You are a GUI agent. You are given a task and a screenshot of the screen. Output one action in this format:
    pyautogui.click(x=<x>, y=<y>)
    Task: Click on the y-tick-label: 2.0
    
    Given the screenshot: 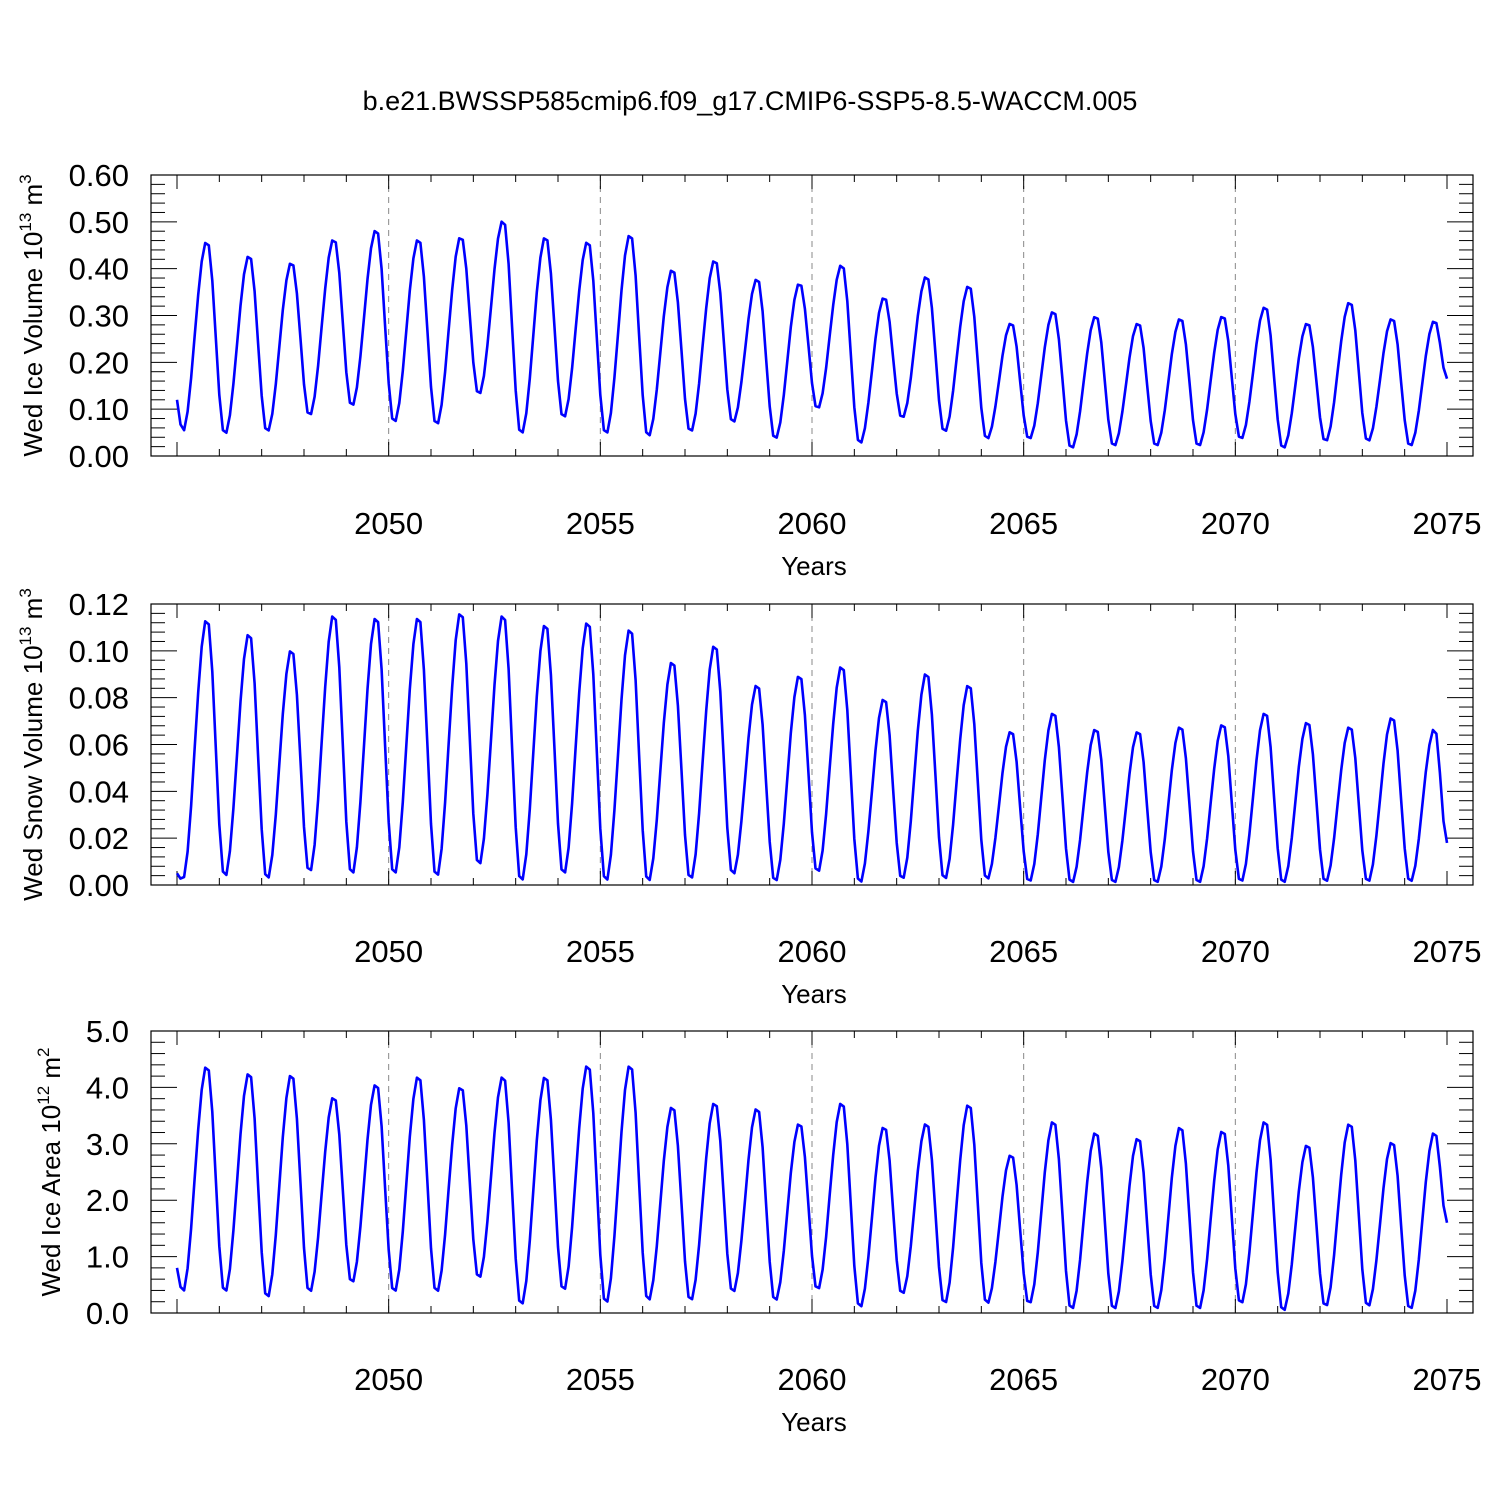 What is the action you would take?
    pyautogui.click(x=107, y=1200)
    